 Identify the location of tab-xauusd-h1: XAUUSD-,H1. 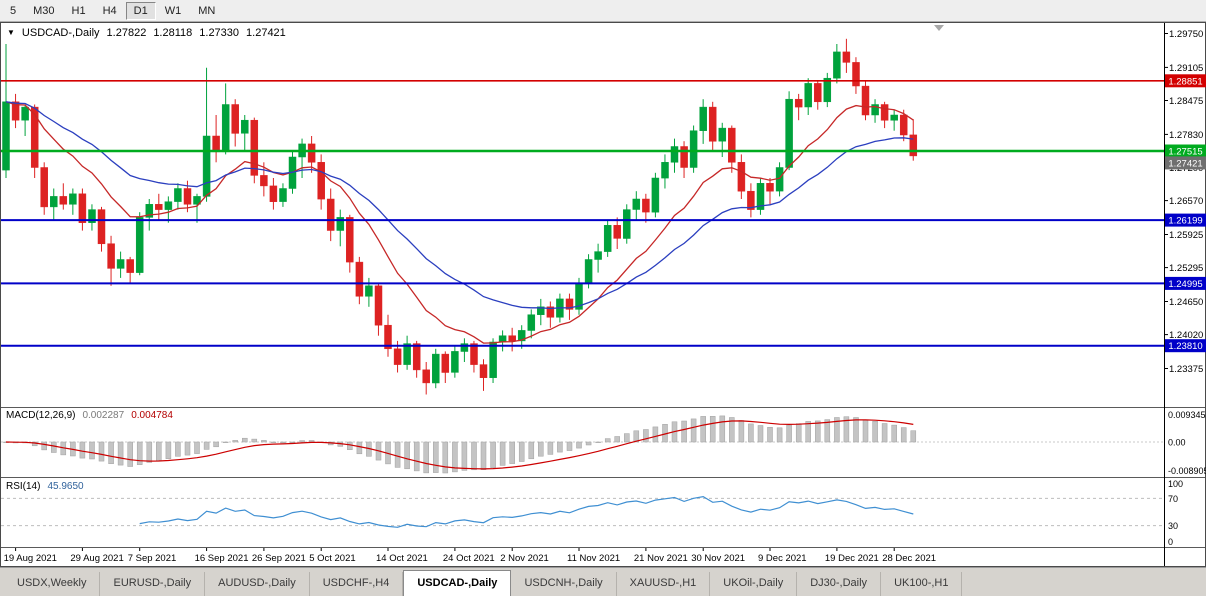
(664, 584).